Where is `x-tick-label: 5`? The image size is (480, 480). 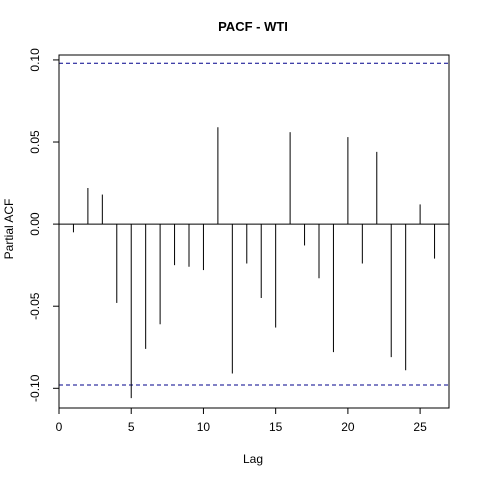 x-tick-label: 5 is located at coordinates (131, 427).